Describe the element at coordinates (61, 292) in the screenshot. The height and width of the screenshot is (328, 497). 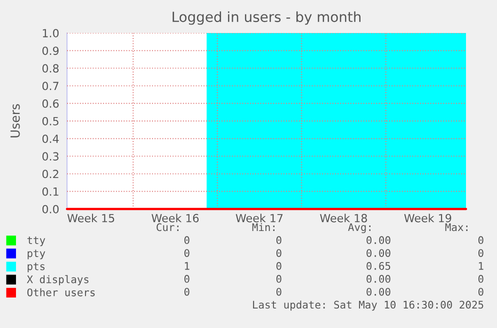
I see `legend-label: Other users` at that location.